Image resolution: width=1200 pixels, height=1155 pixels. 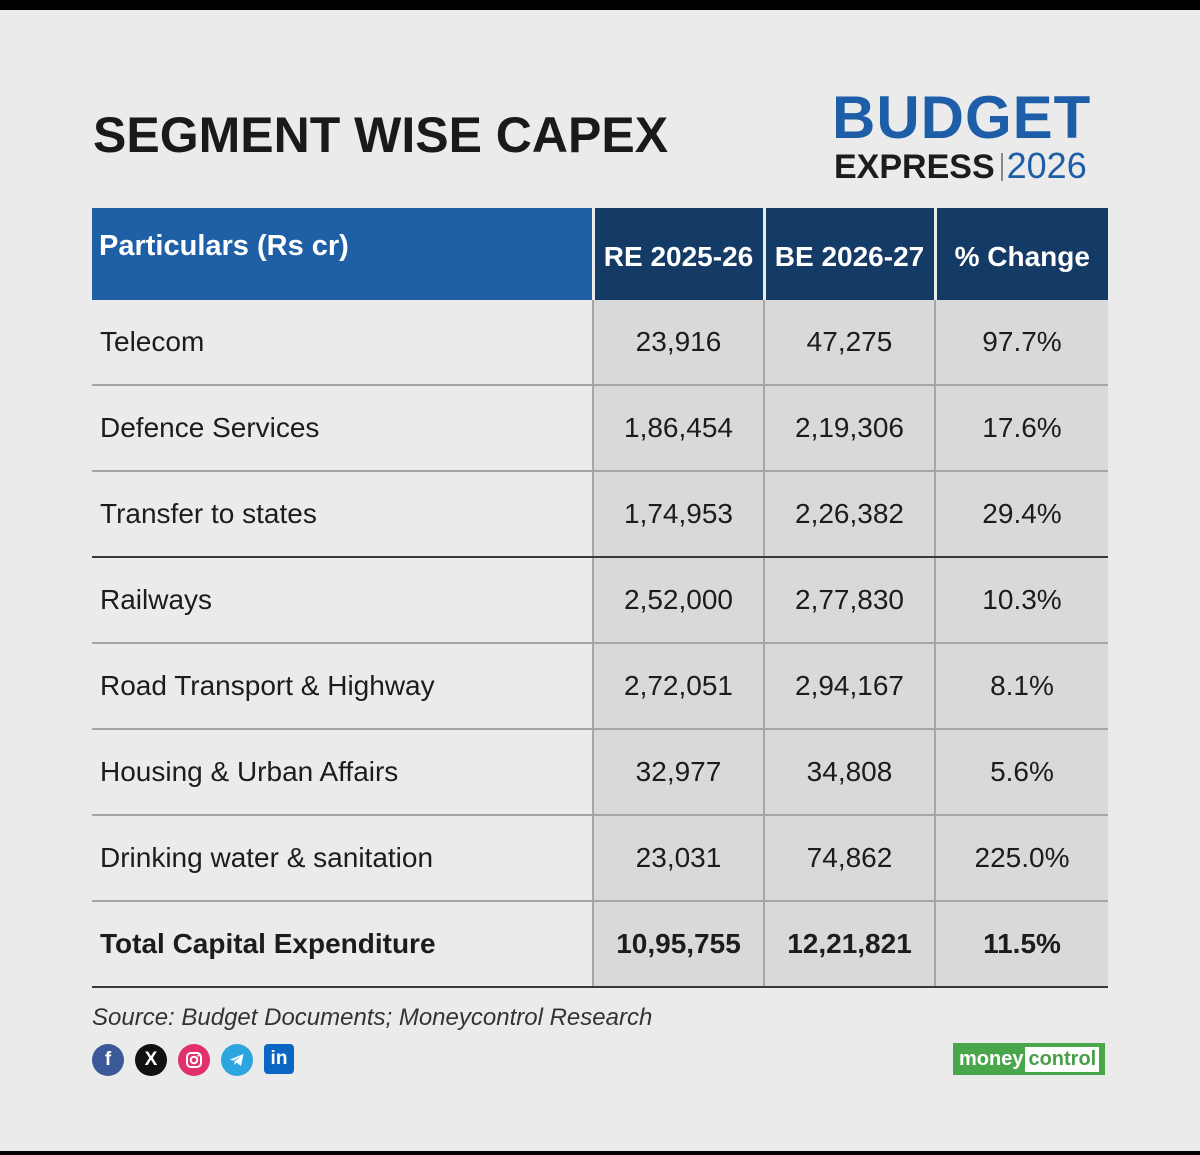 What do you see at coordinates (342, 343) in the screenshot?
I see `cell-particular: Telecom` at bounding box center [342, 343].